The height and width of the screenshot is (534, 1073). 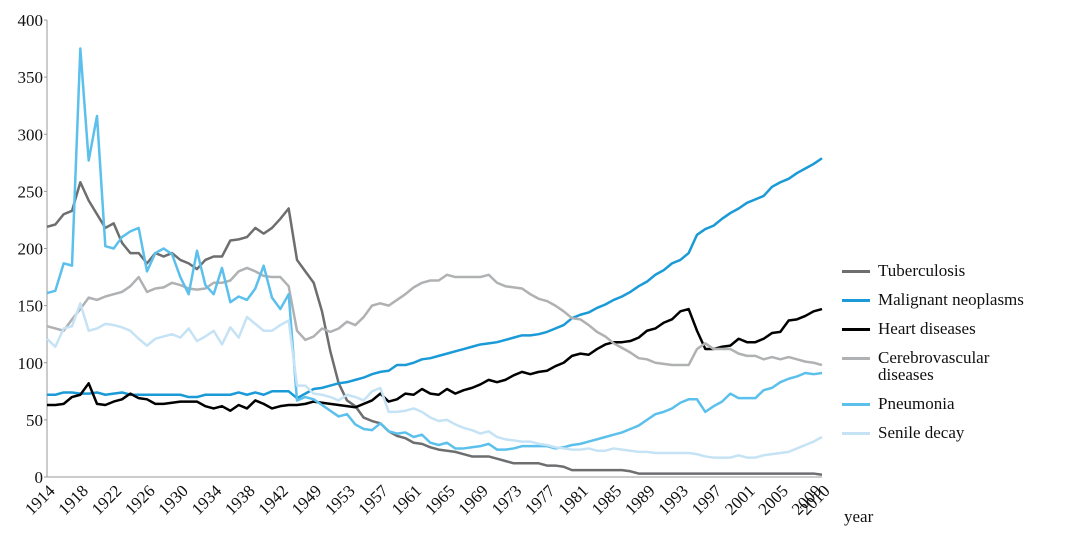 I want to click on x-tick-label: 1965, so click(x=439, y=499).